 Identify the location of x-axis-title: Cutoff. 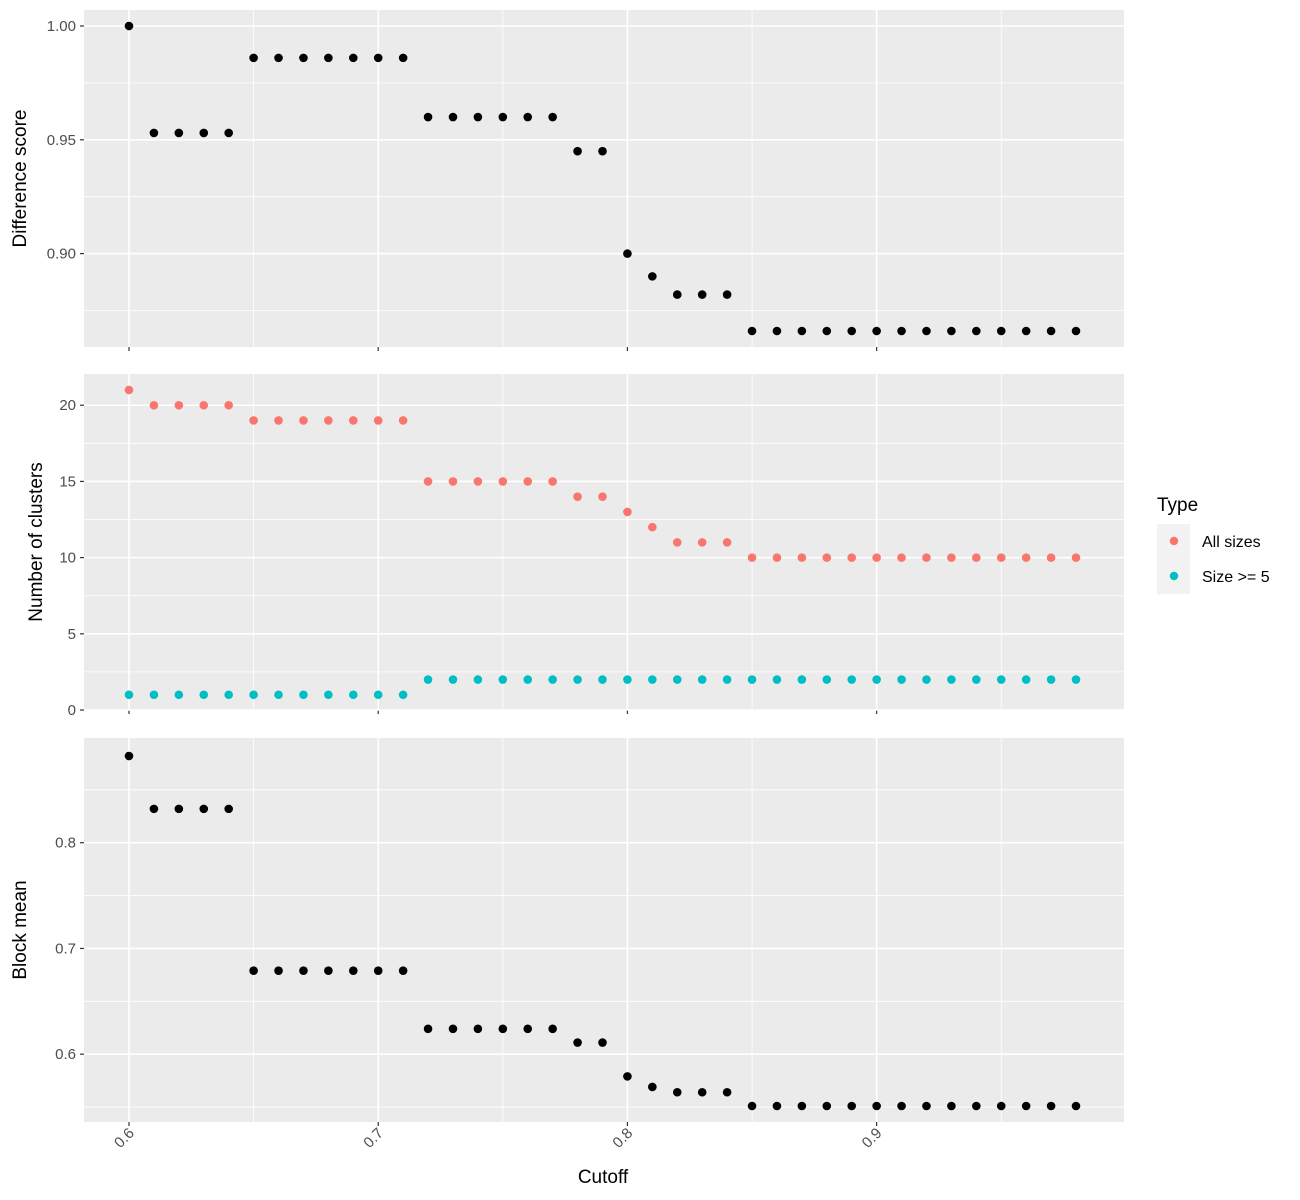
(603, 1177).